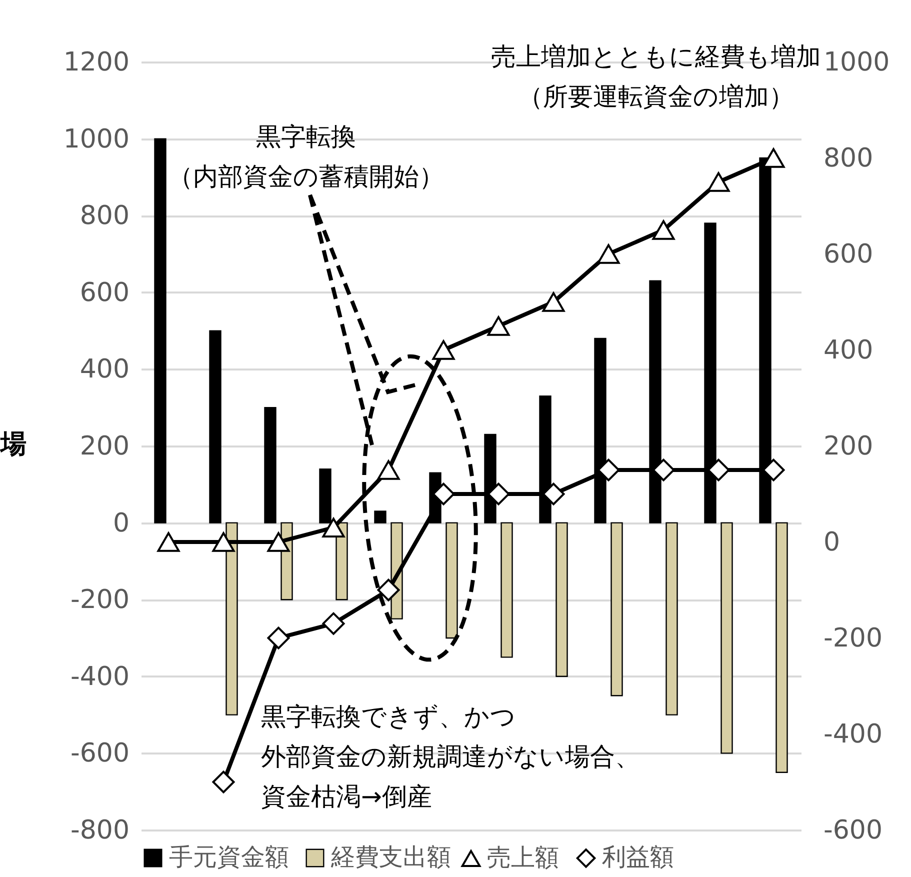 Image resolution: width=911 pixels, height=877 pixels. Describe the element at coordinates (853, 639) in the screenshot. I see `y2-tick-label: -200` at that location.